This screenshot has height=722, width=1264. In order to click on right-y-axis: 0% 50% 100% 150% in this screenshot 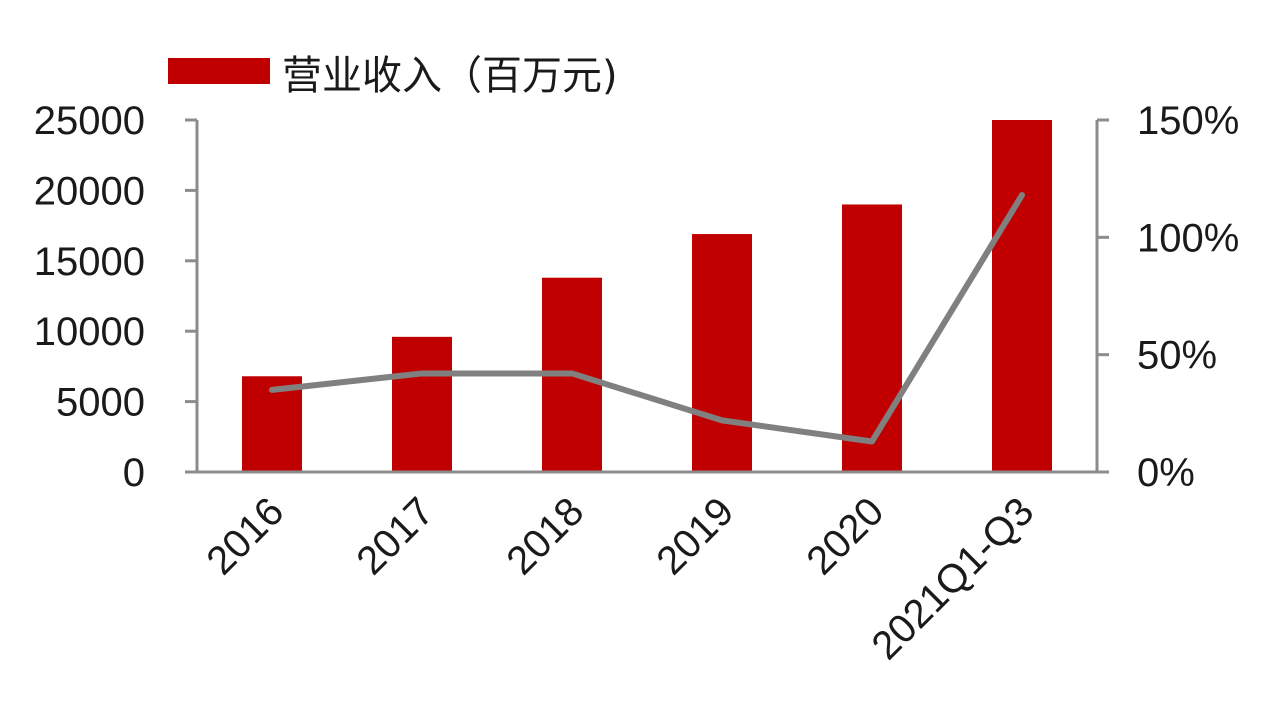, I will do `click(1167, 297)`.